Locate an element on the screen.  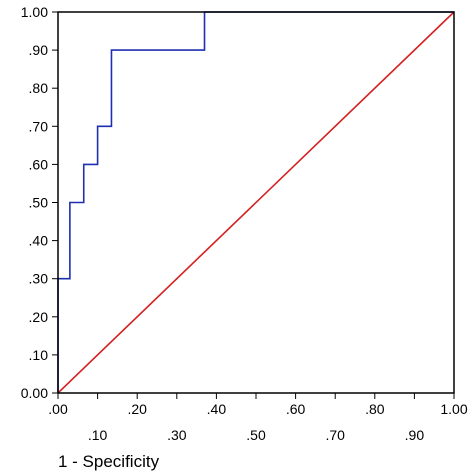
y-tick-label: .60 is located at coordinates (39, 164).